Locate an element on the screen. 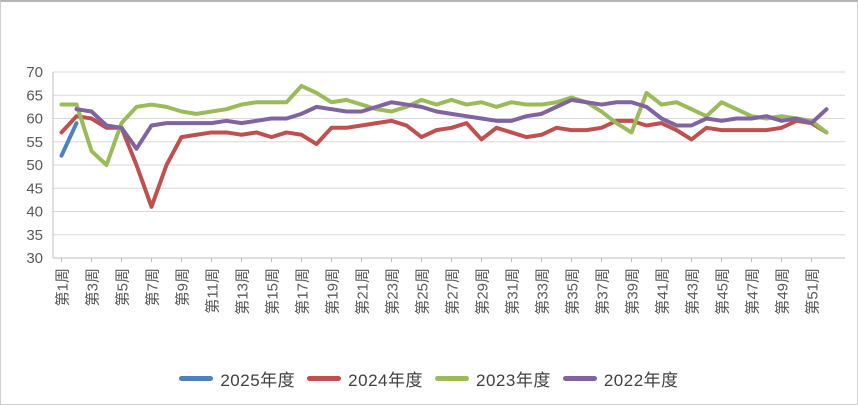 The height and width of the screenshot is (405, 858). legend-label: 2024年度 is located at coordinates (385, 380).